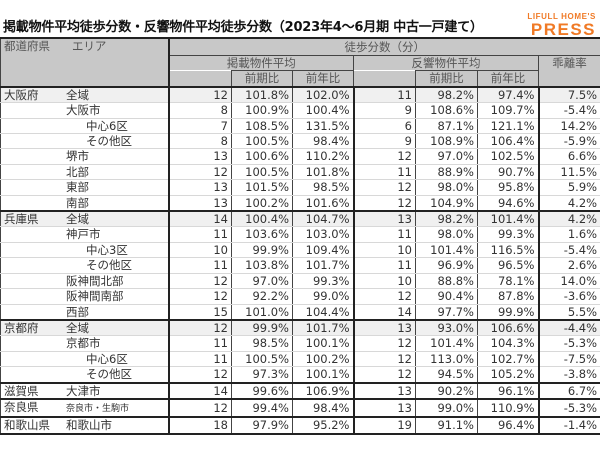  What do you see at coordinates (300, 296) in the screenshot?
I see `table-row: 阪神間南部 12 92.2% 99.0% 12 90.4% 87.8% -3.6%` at bounding box center [300, 296].